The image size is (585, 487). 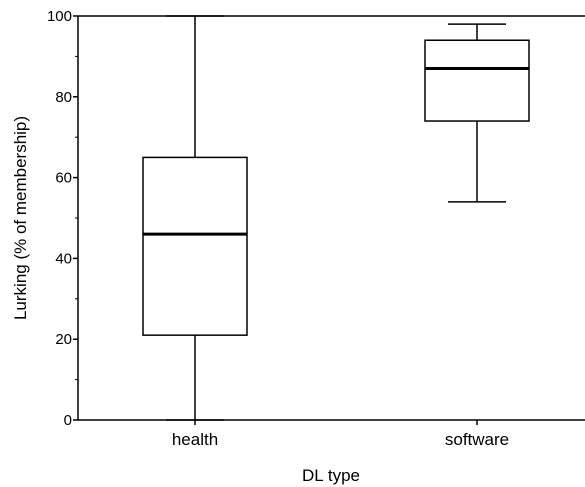 What do you see at coordinates (63, 178) in the screenshot?
I see `y-tick-label: 60` at bounding box center [63, 178].